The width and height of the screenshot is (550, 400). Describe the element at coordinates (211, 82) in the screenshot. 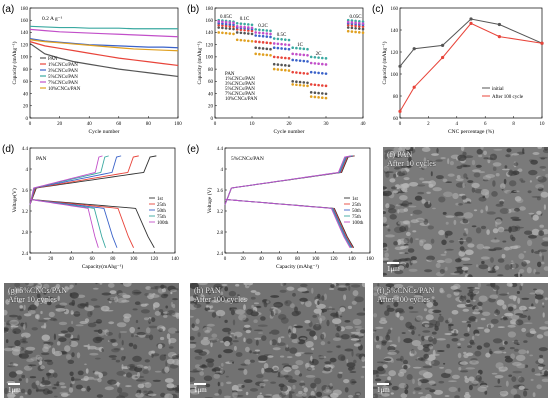

I see `panel-b-ytick-label: 60` at that location.